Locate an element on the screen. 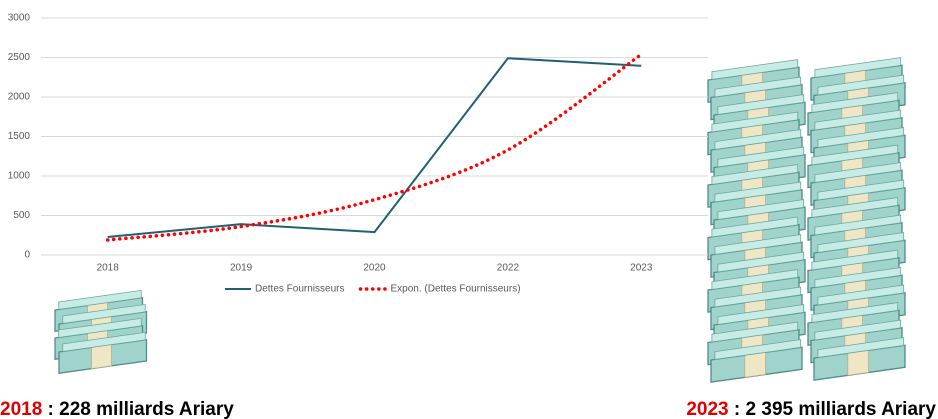 The image size is (938, 419). legend-label: Dettes Fournisseurs is located at coordinates (299, 289).